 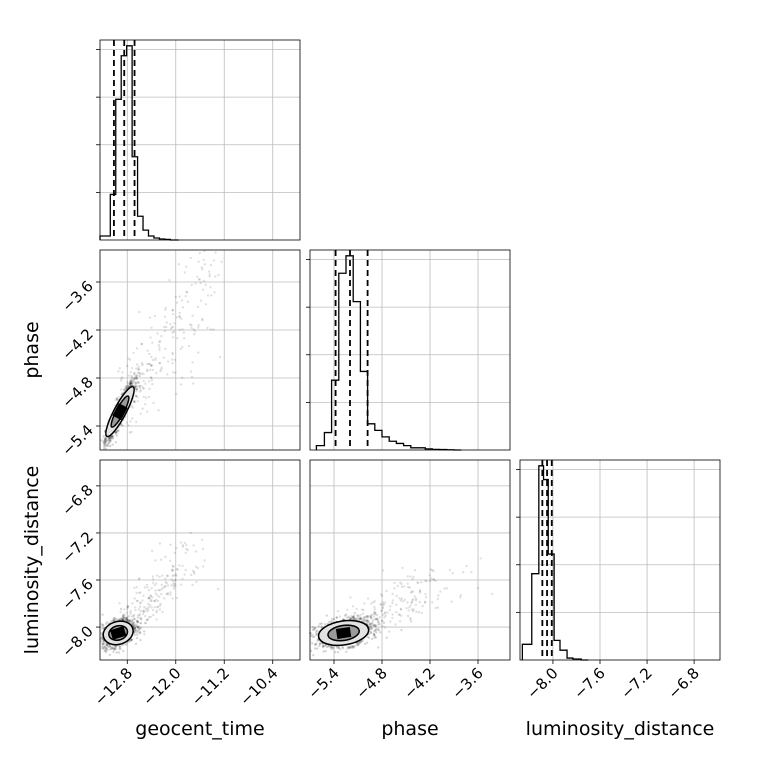 I want to click on hist-phase-frame, so click(x=410, y=350).